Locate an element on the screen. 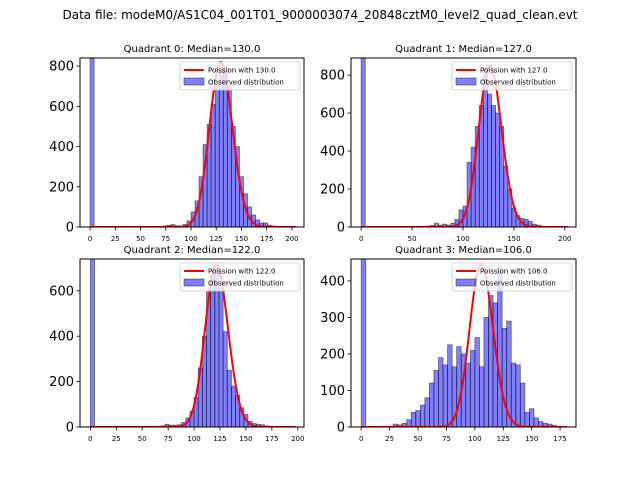 This screenshot has height=480, width=640. subplot-title: Quadrant 1: Median=127.0 is located at coordinates (463, 49).